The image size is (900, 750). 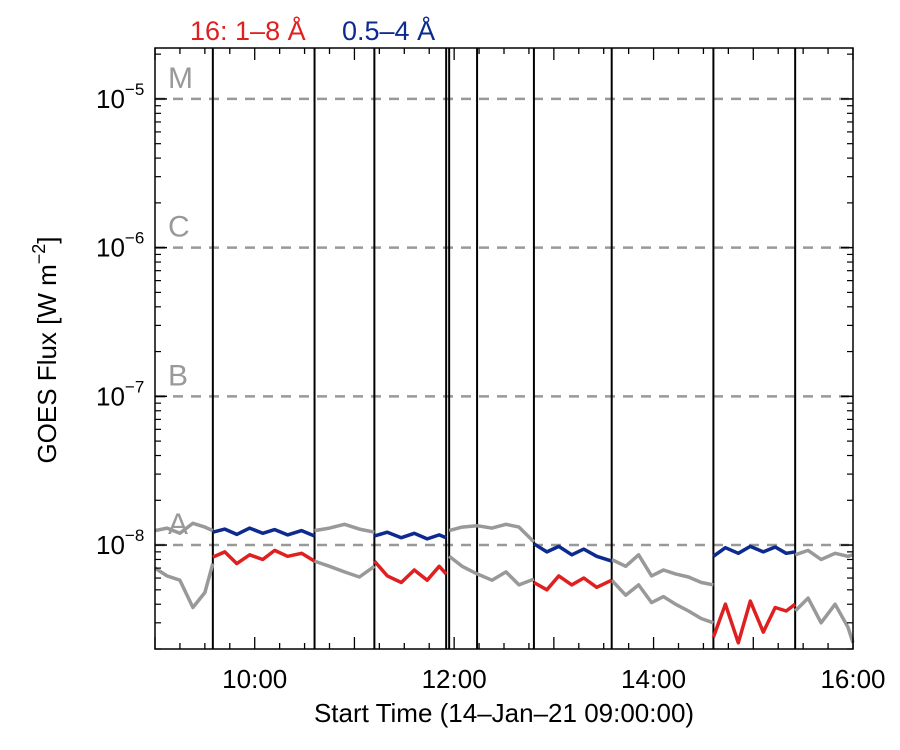 What do you see at coordinates (134, 89) in the screenshot?
I see `y-tick-exp: −5` at bounding box center [134, 89].